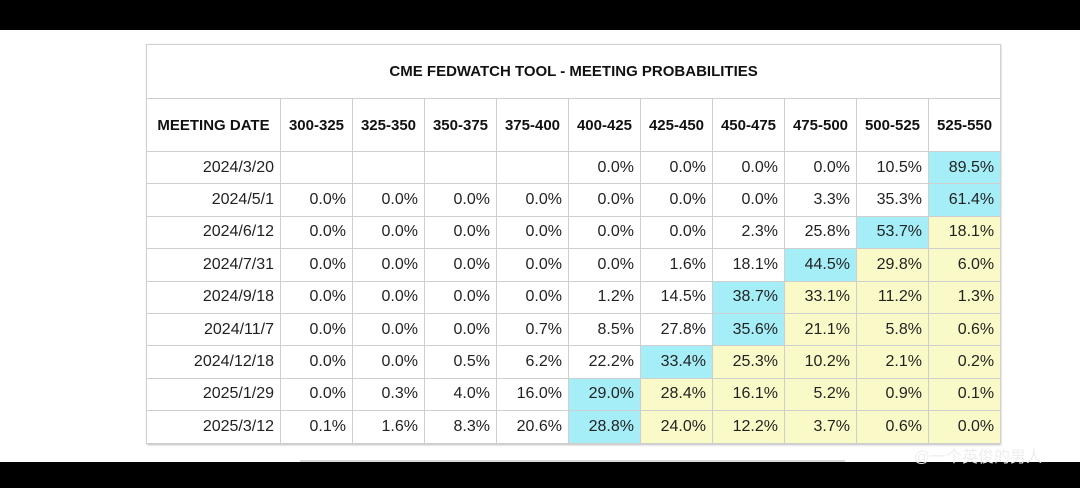 This screenshot has height=488, width=1080. Describe the element at coordinates (977, 457) in the screenshot. I see `watermark: @一个英俊的男人` at that location.